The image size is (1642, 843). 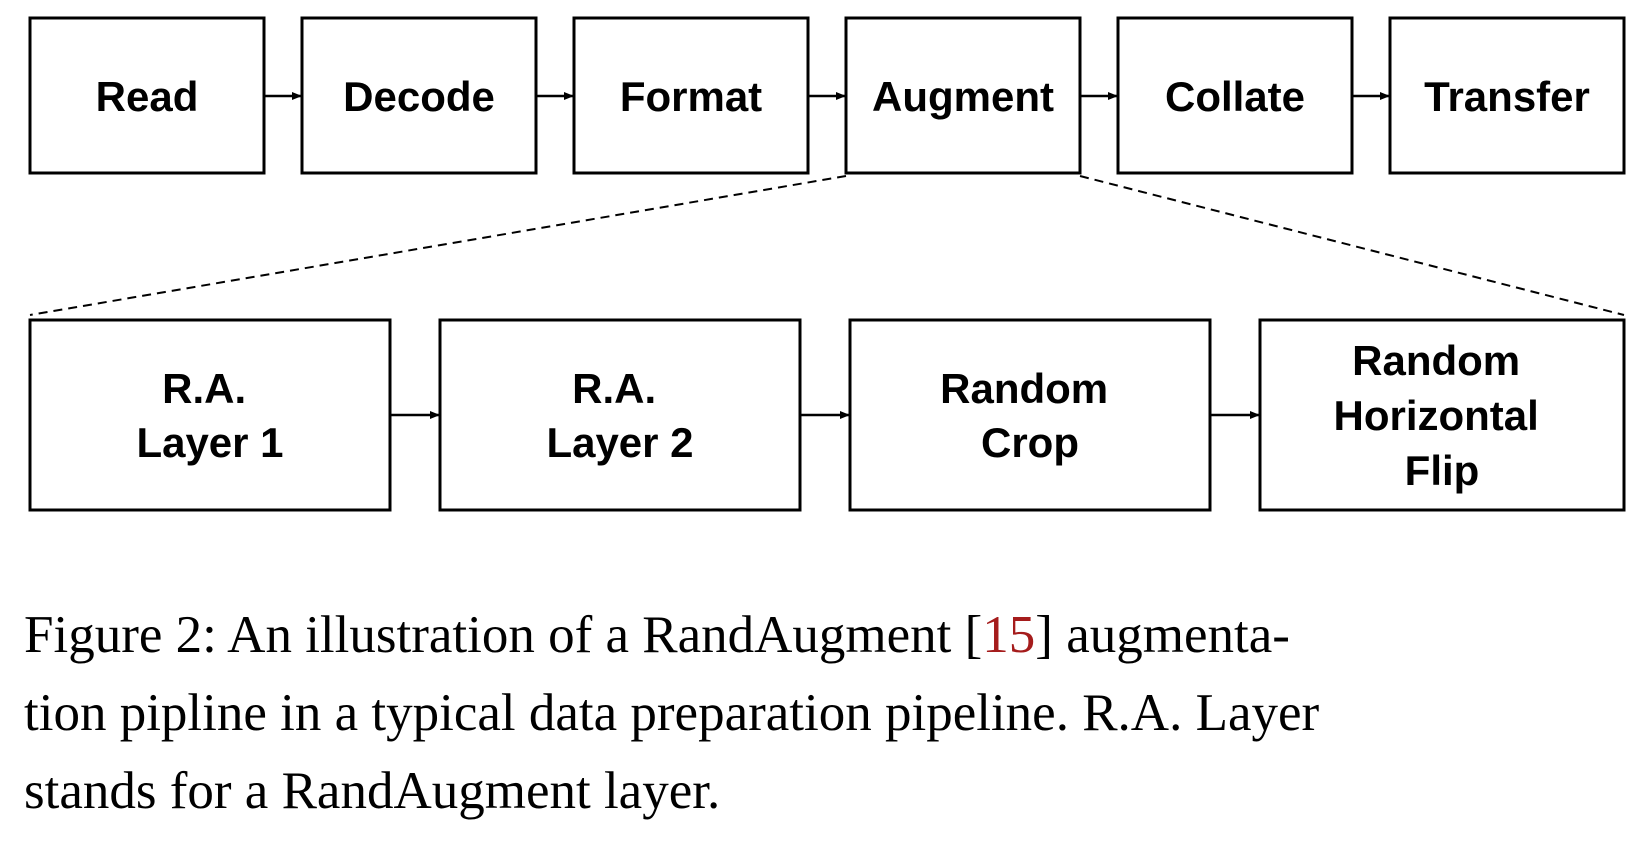 What do you see at coordinates (963, 96) in the screenshot?
I see `stage-label-augment: Augment` at bounding box center [963, 96].